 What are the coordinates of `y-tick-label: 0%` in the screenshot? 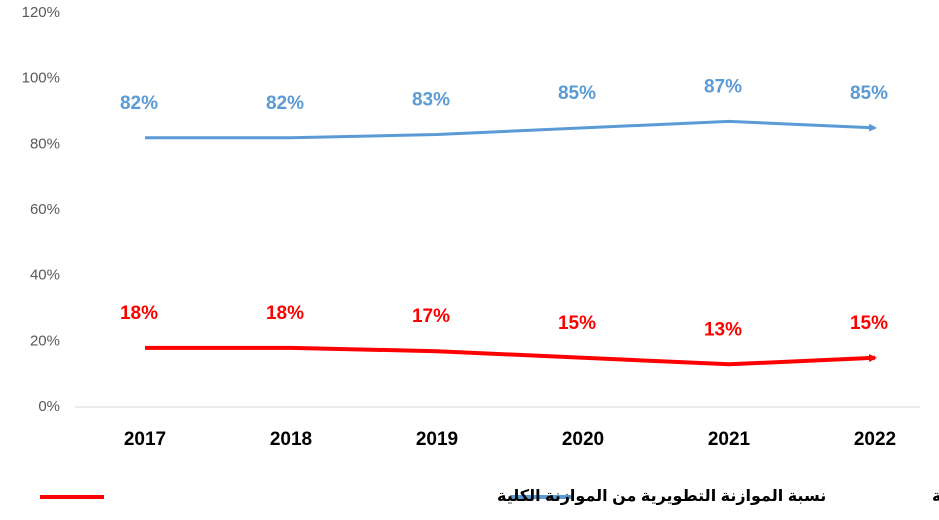 It's located at (49, 406).